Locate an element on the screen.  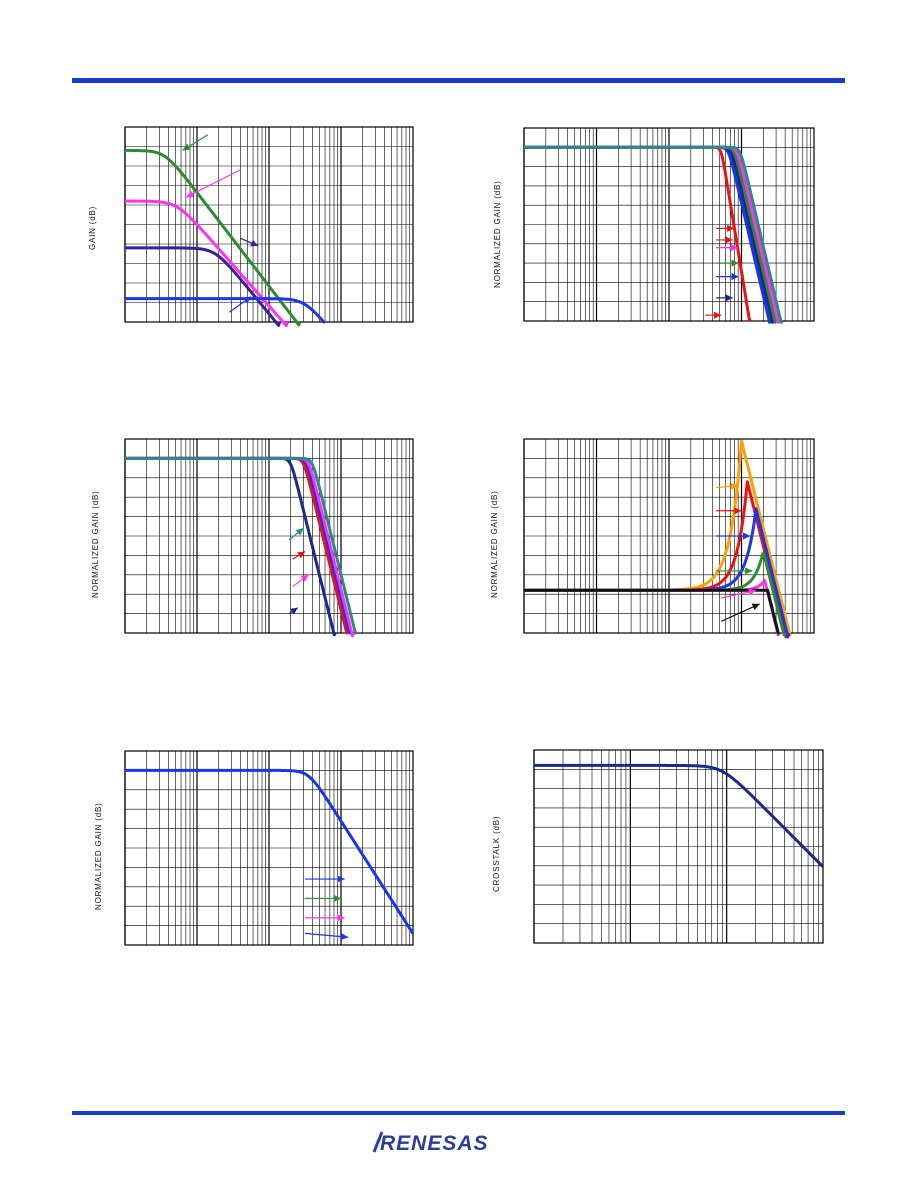
chart-1-svg is located at coordinates (269, 227).